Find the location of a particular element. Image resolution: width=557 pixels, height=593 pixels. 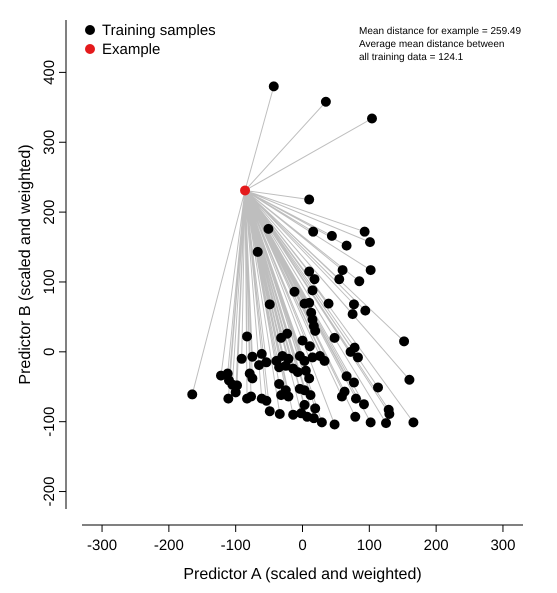

x-tick-label: -200 is located at coordinates (169, 545).